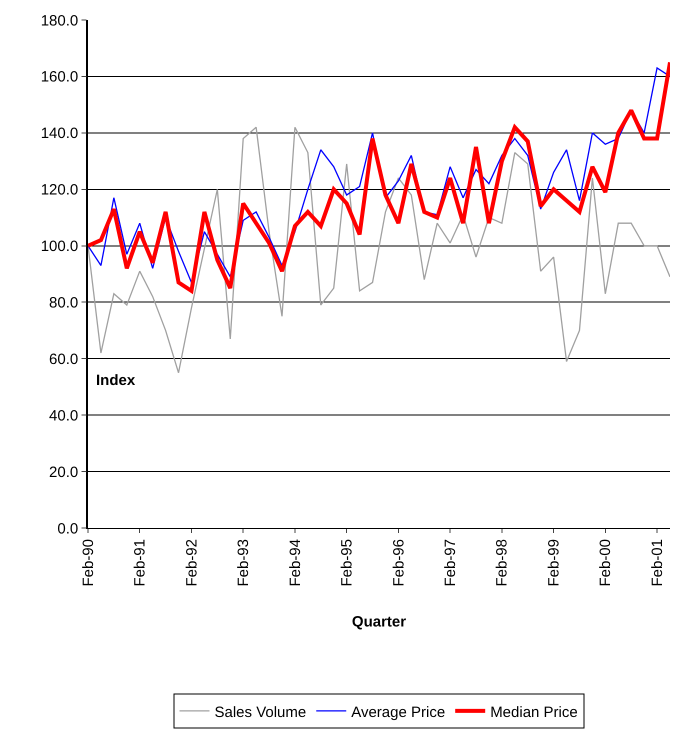 The image size is (673, 735). Describe the element at coordinates (260, 712) in the screenshot. I see `legend-label: Sales Volume` at that location.